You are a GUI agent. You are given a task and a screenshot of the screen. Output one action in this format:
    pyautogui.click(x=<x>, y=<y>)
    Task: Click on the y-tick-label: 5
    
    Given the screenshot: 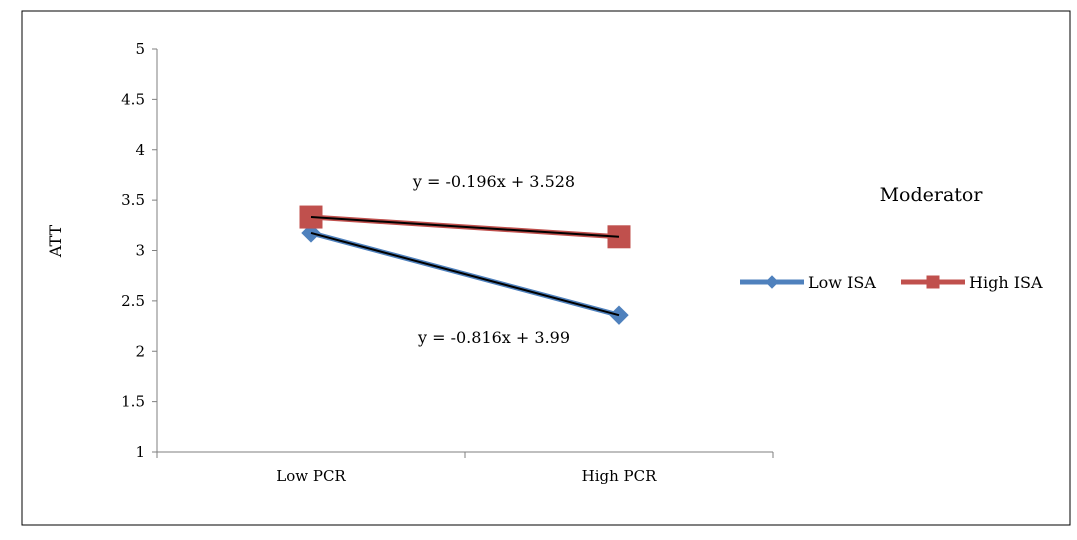 What is the action you would take?
    pyautogui.click(x=140, y=49)
    